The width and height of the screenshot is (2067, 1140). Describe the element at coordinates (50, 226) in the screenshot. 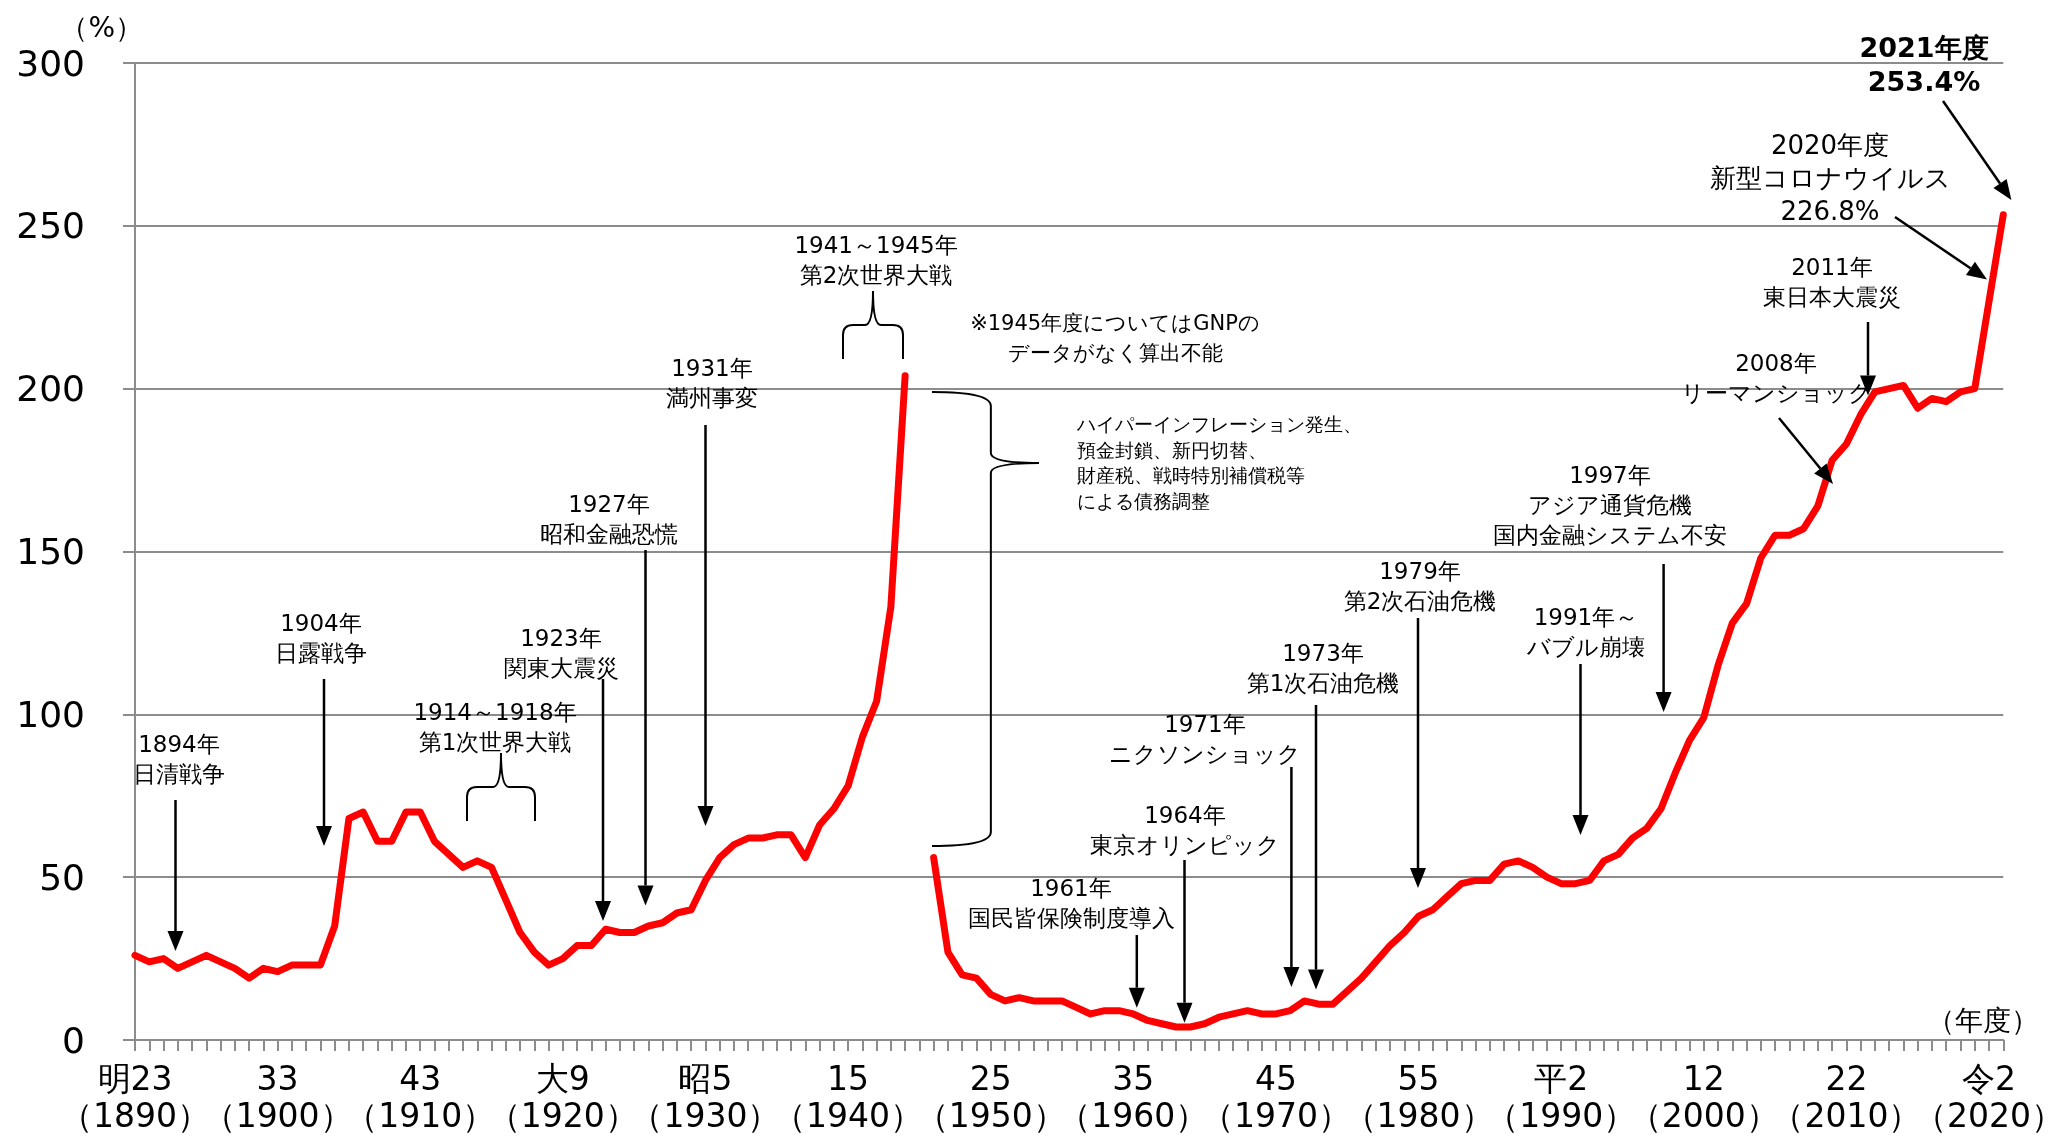

I see `y-tick-label: 250` at that location.